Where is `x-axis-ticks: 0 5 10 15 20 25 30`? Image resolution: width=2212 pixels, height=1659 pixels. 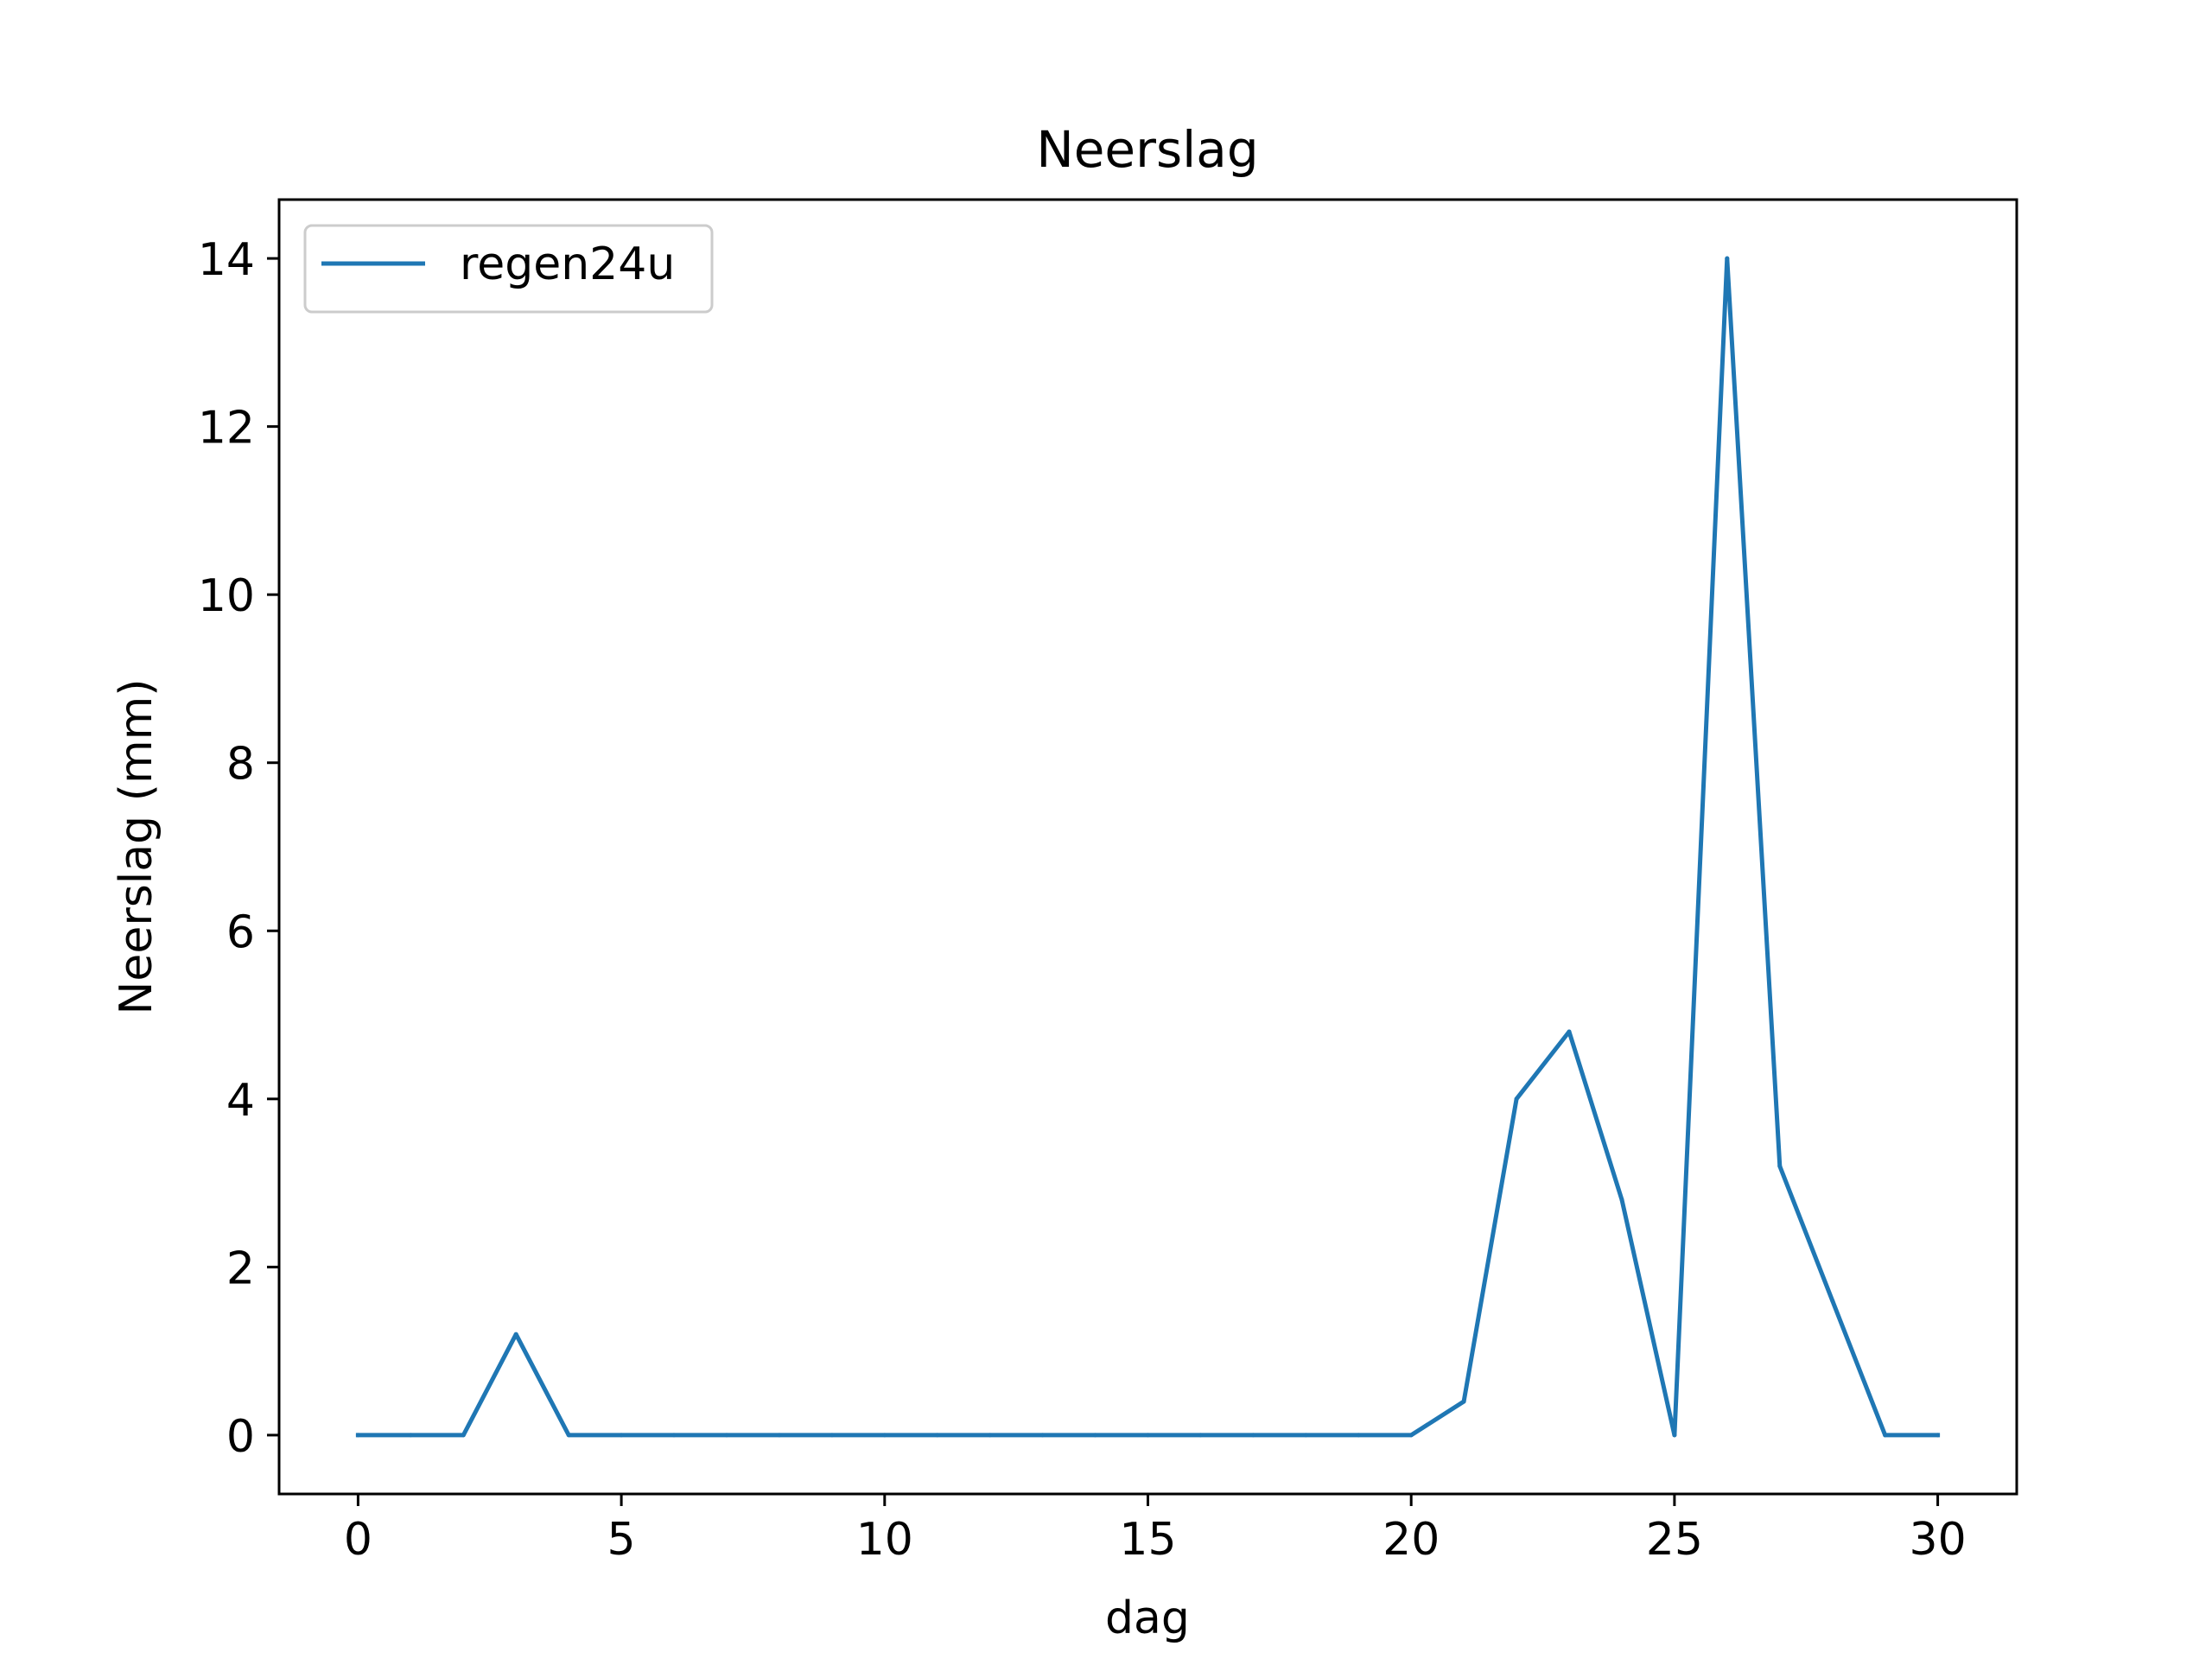 x-axis-ticks: 0 5 10 15 20 25 30 is located at coordinates (1155, 1530).